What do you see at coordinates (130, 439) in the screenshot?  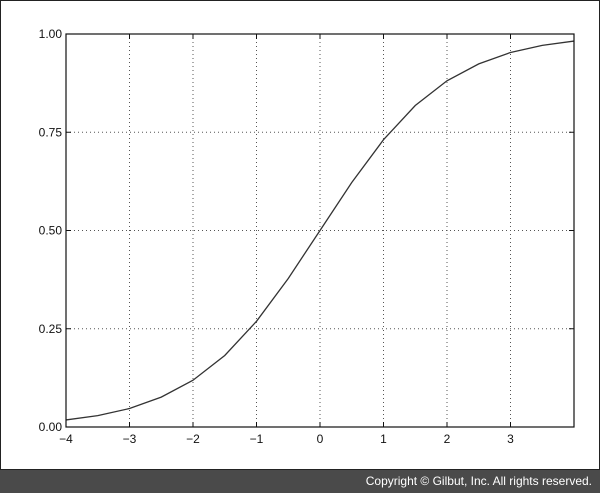 I see `x-tick-label-1: −3` at bounding box center [130, 439].